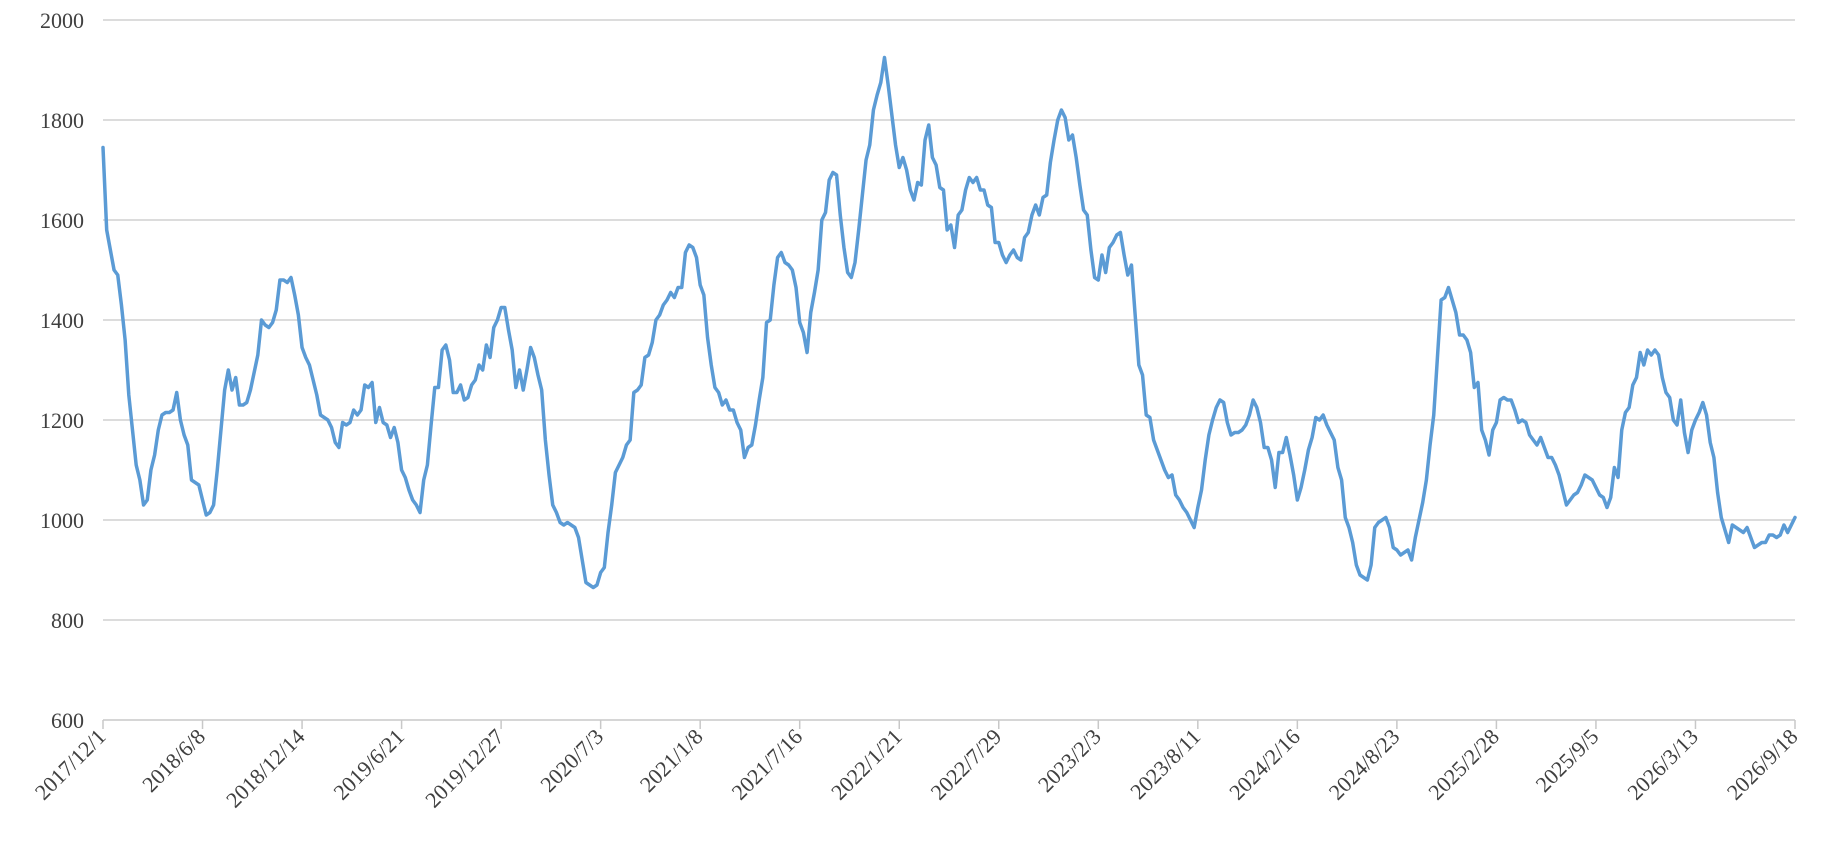 The width and height of the screenshot is (1821, 858). What do you see at coordinates (67, 720) in the screenshot?
I see `y-tick-label: 600` at bounding box center [67, 720].